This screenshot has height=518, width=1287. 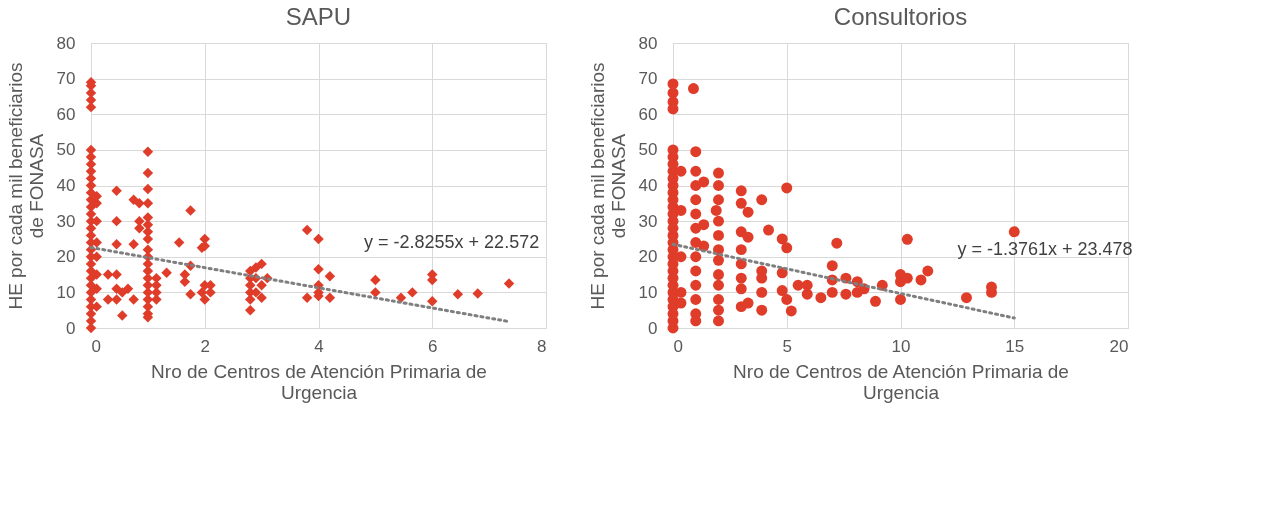 I want to click on annotation: y = -2.8255x + 22.572, so click(x=452, y=241).